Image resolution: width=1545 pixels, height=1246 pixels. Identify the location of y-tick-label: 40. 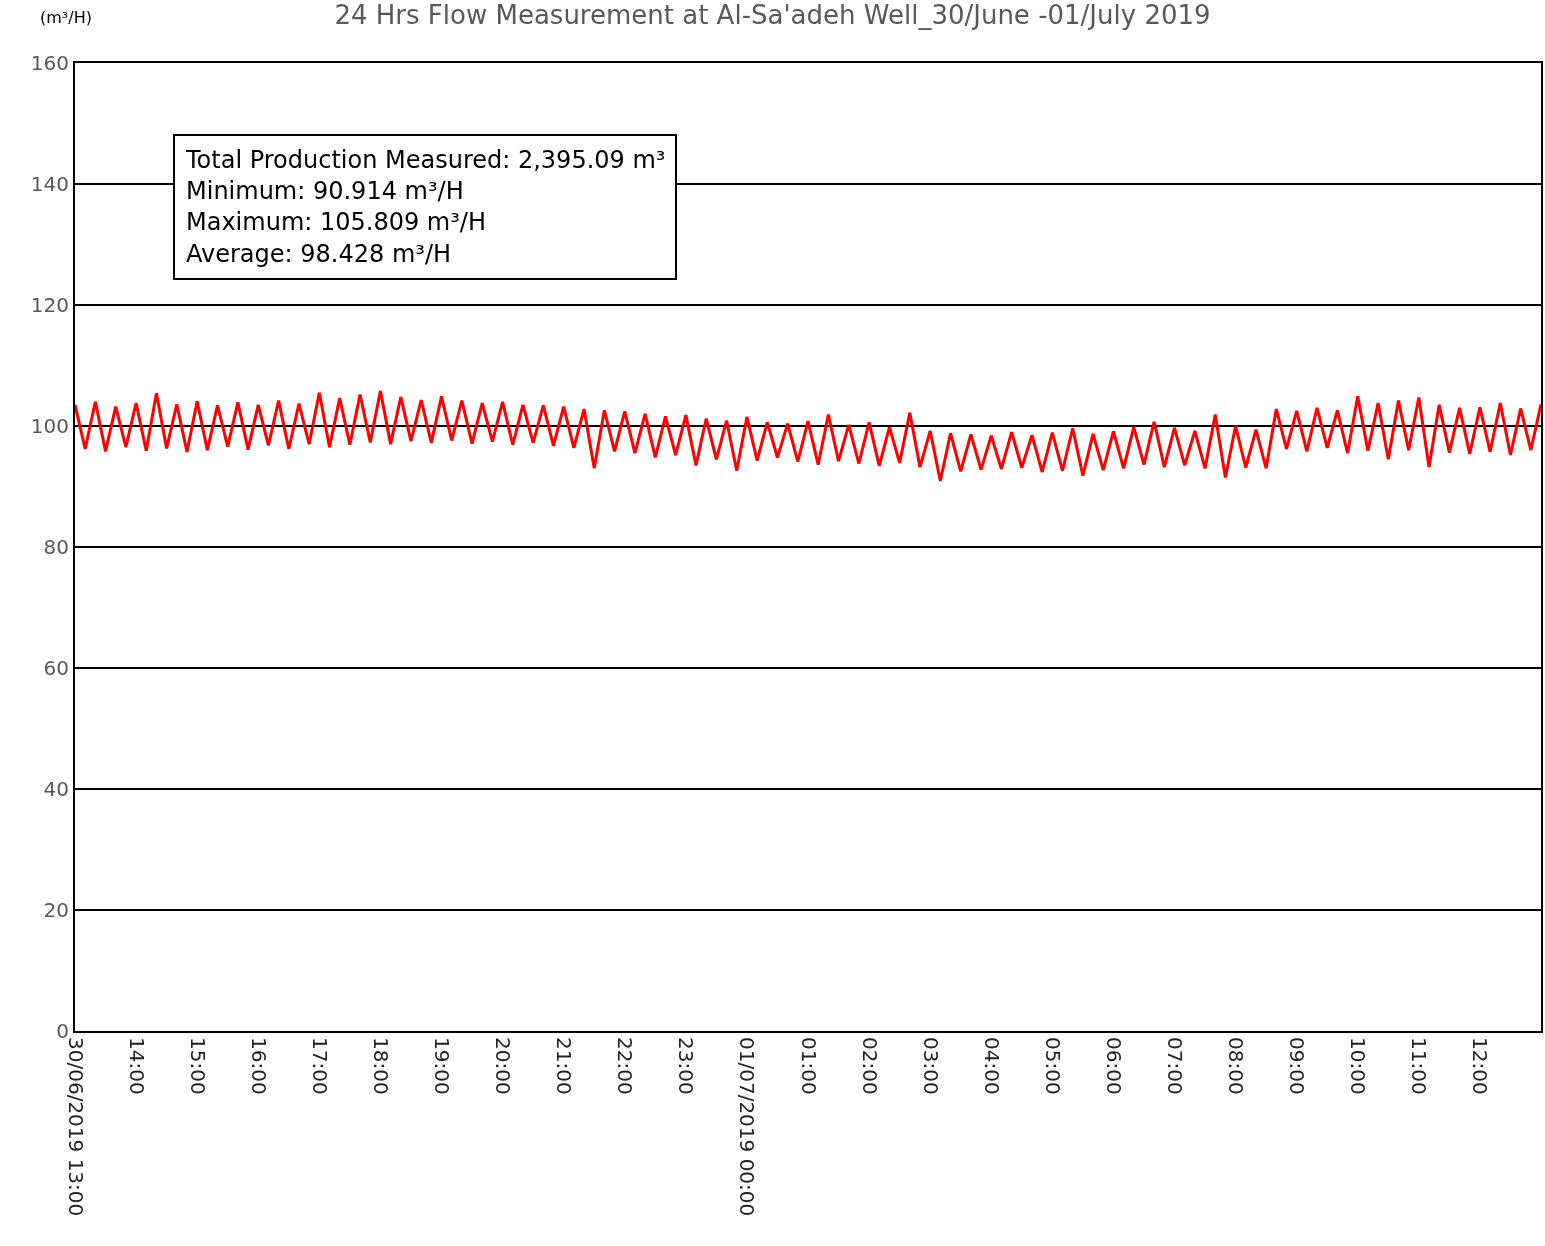
(56, 789).